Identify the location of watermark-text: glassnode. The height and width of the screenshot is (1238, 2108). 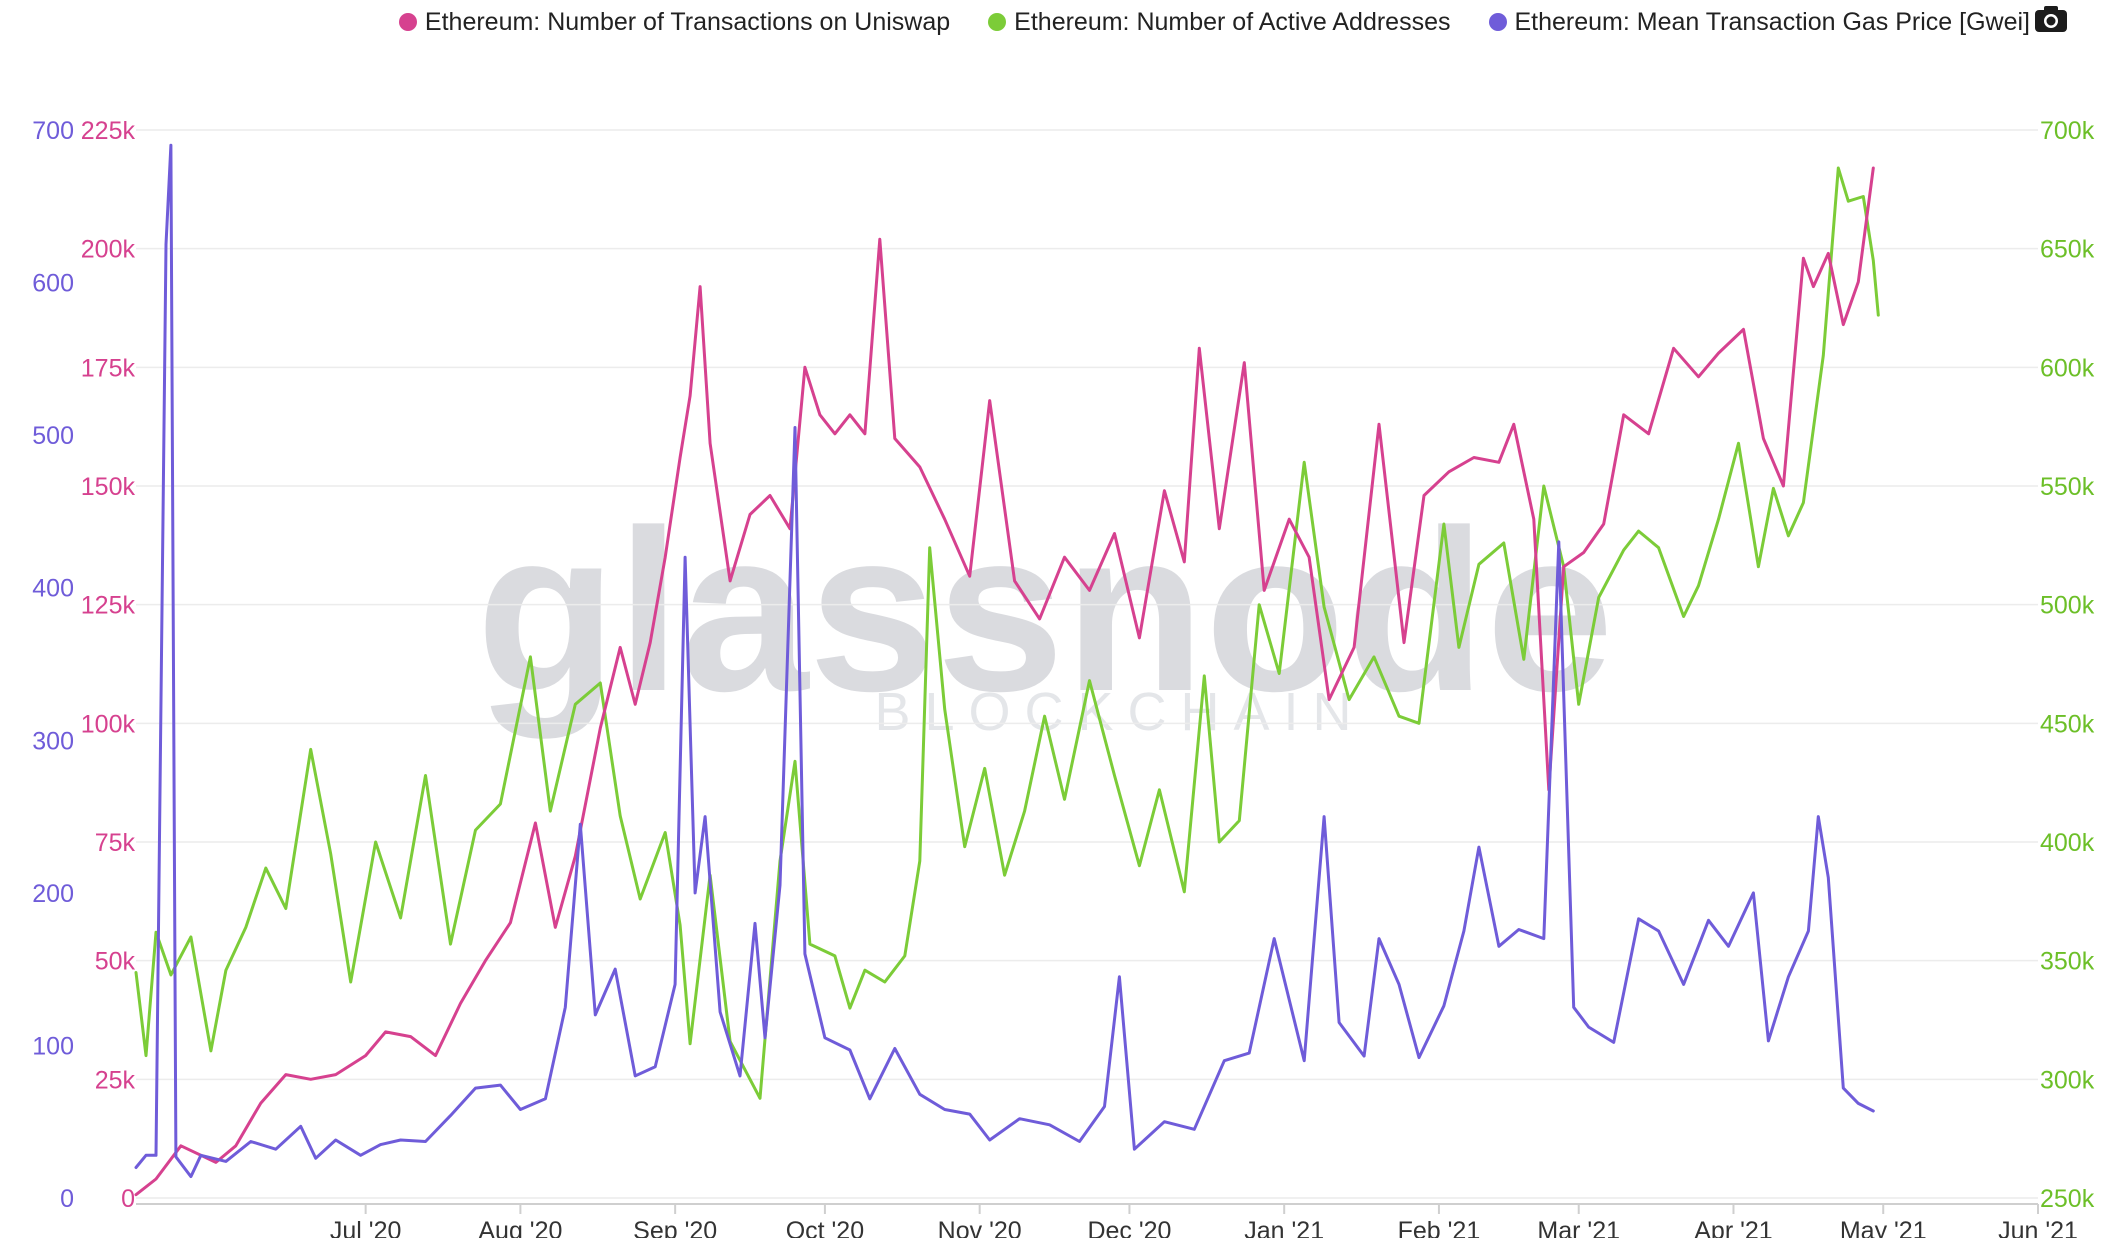
(1045, 610).